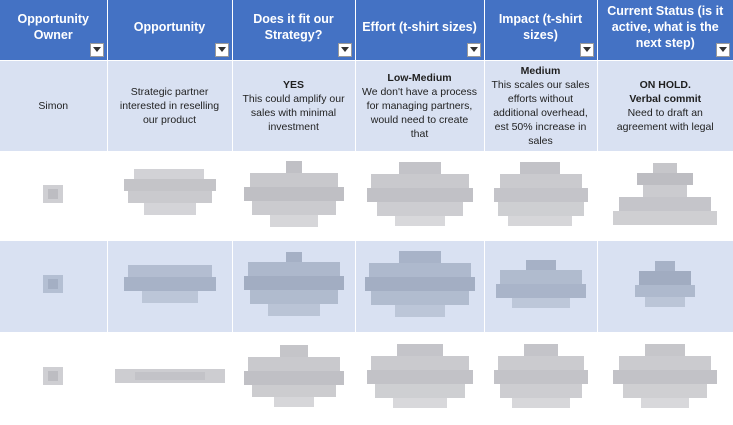  Describe the element at coordinates (419, 26) in the screenshot. I see `header-label: Effort (t-shirt sizes)` at that location.